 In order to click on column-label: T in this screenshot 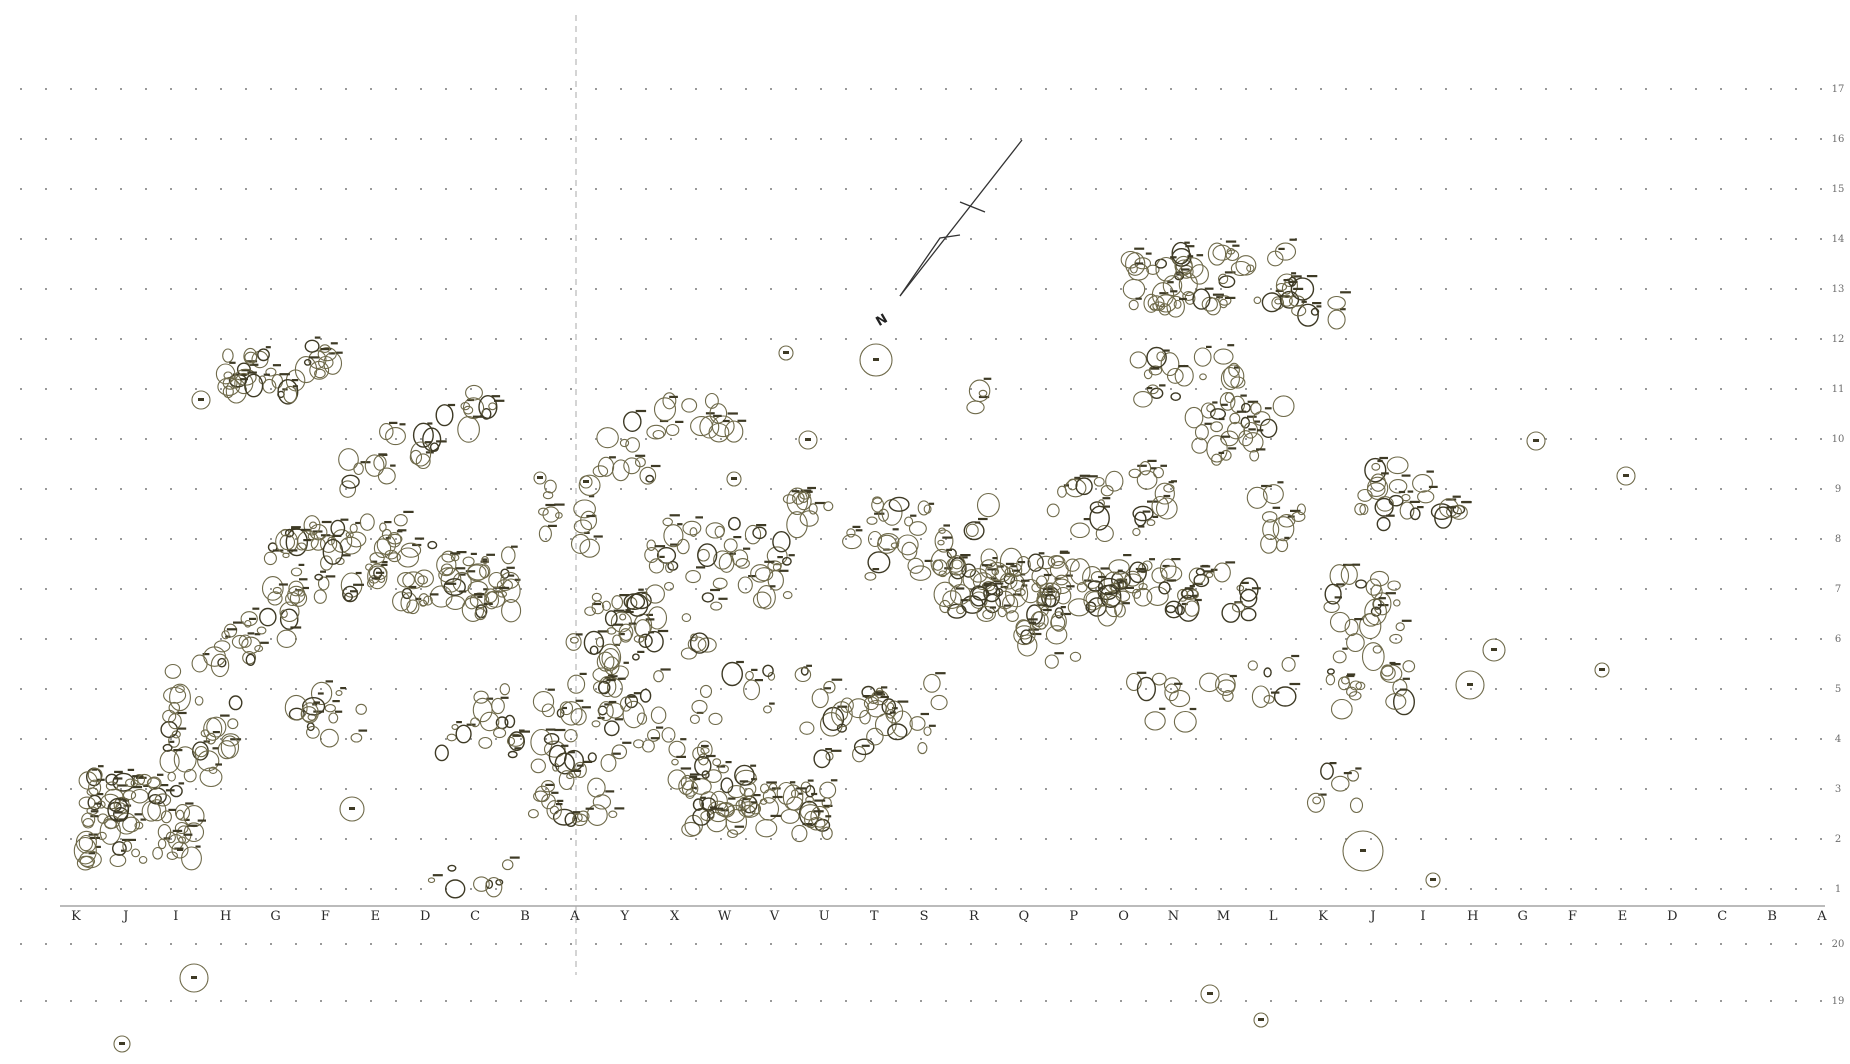, I will do `click(874, 916)`.